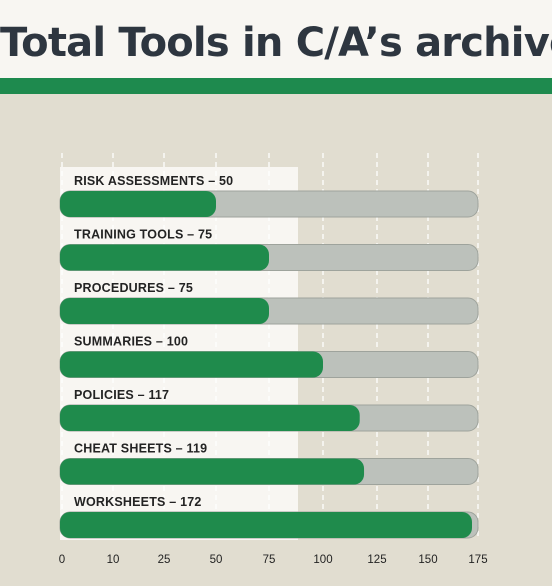  I want to click on x-tick-label-75: 75, so click(269, 560).